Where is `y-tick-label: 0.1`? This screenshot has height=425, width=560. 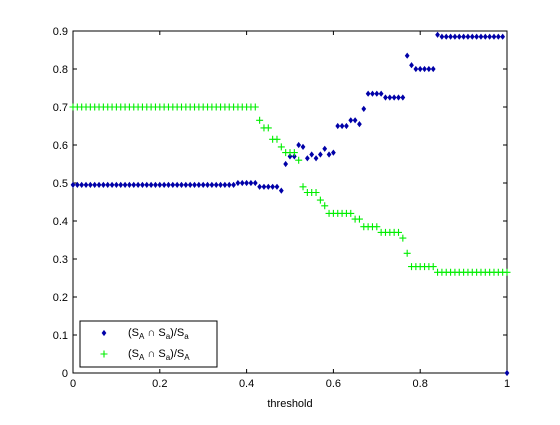 y-tick-label: 0.1 is located at coordinates (60, 336).